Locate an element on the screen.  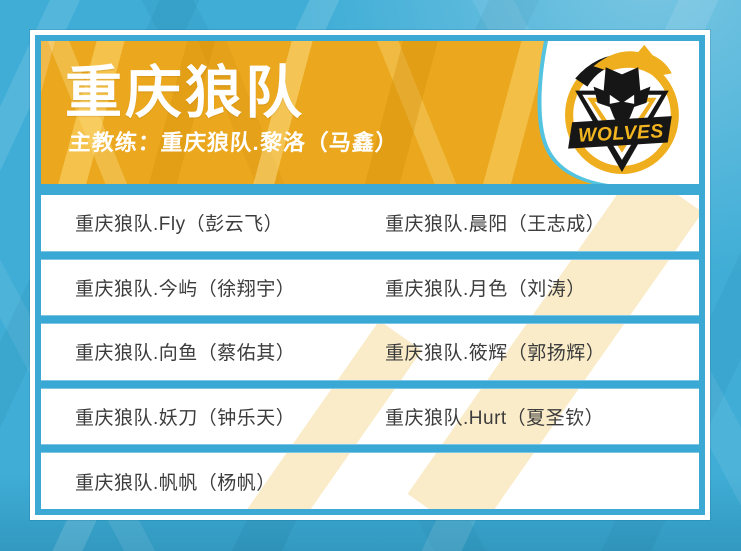
player-name: 重庆狼队.帆帆（杨帆） is located at coordinates (175, 483).